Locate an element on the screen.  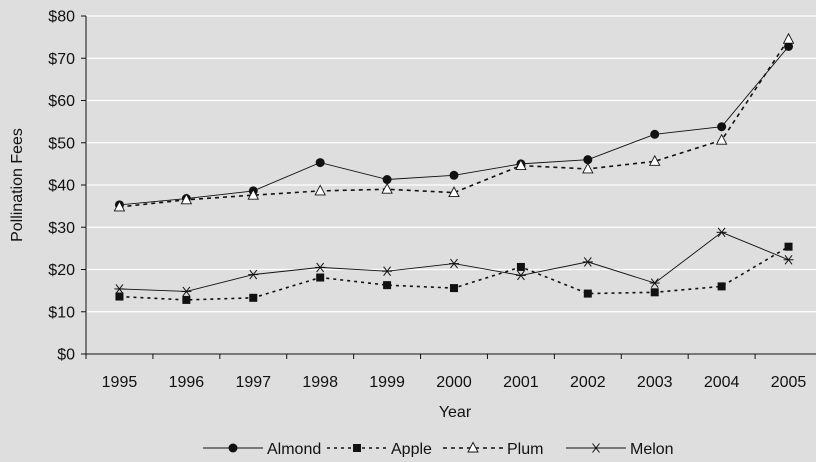
x-tick-label: 2001 is located at coordinates (521, 382).